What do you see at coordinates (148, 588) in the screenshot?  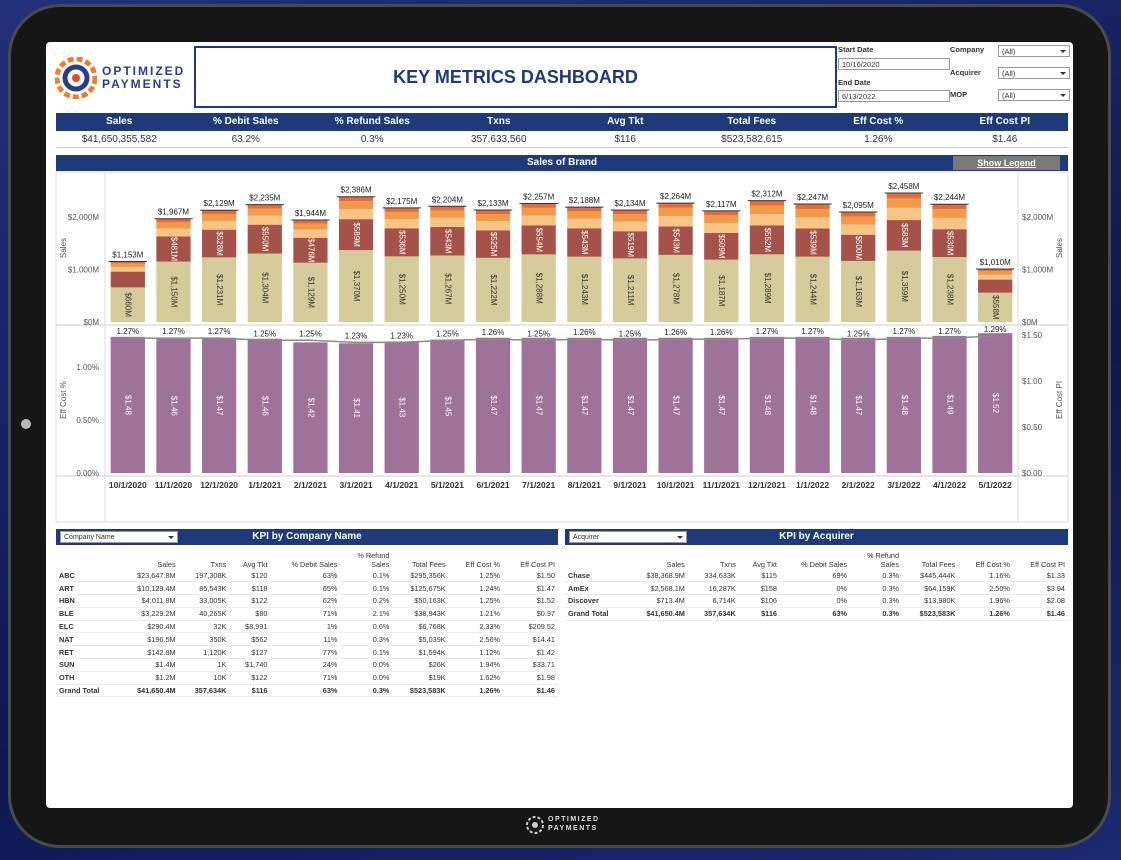 I see `cell: $10,129.4M` at bounding box center [148, 588].